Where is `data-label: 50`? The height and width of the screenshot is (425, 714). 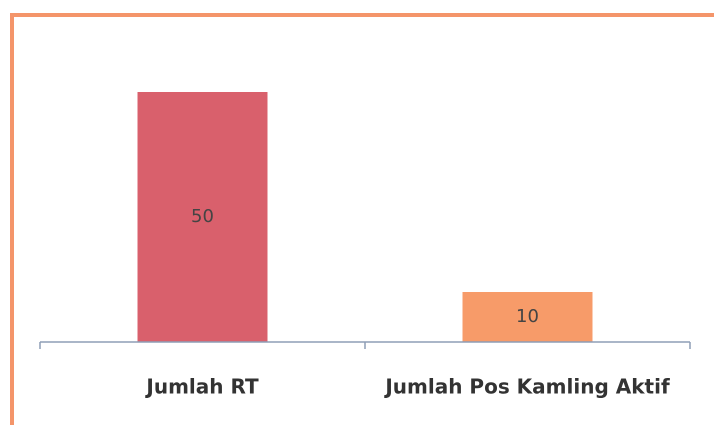 data-label: 50 is located at coordinates (202, 216).